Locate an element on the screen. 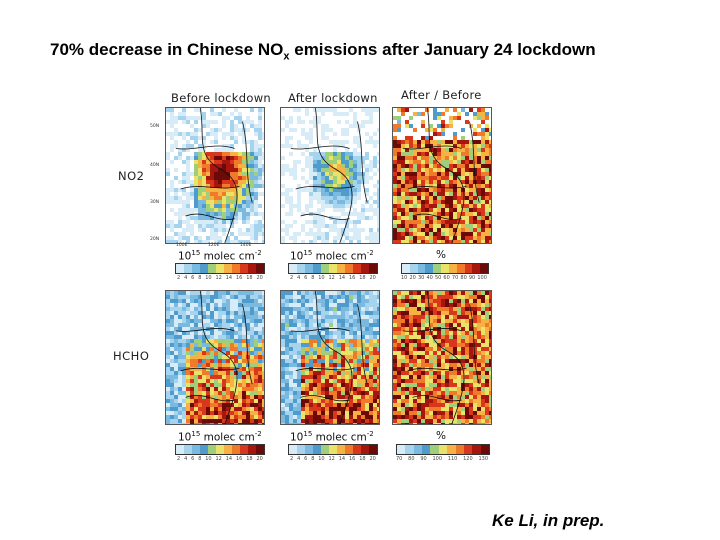 Image resolution: width=720 pixels, height=540 pixels. colorbar-ticks-no2-after: 2 4 6 8 10 12 14 16 18 20 is located at coordinates (333, 278).